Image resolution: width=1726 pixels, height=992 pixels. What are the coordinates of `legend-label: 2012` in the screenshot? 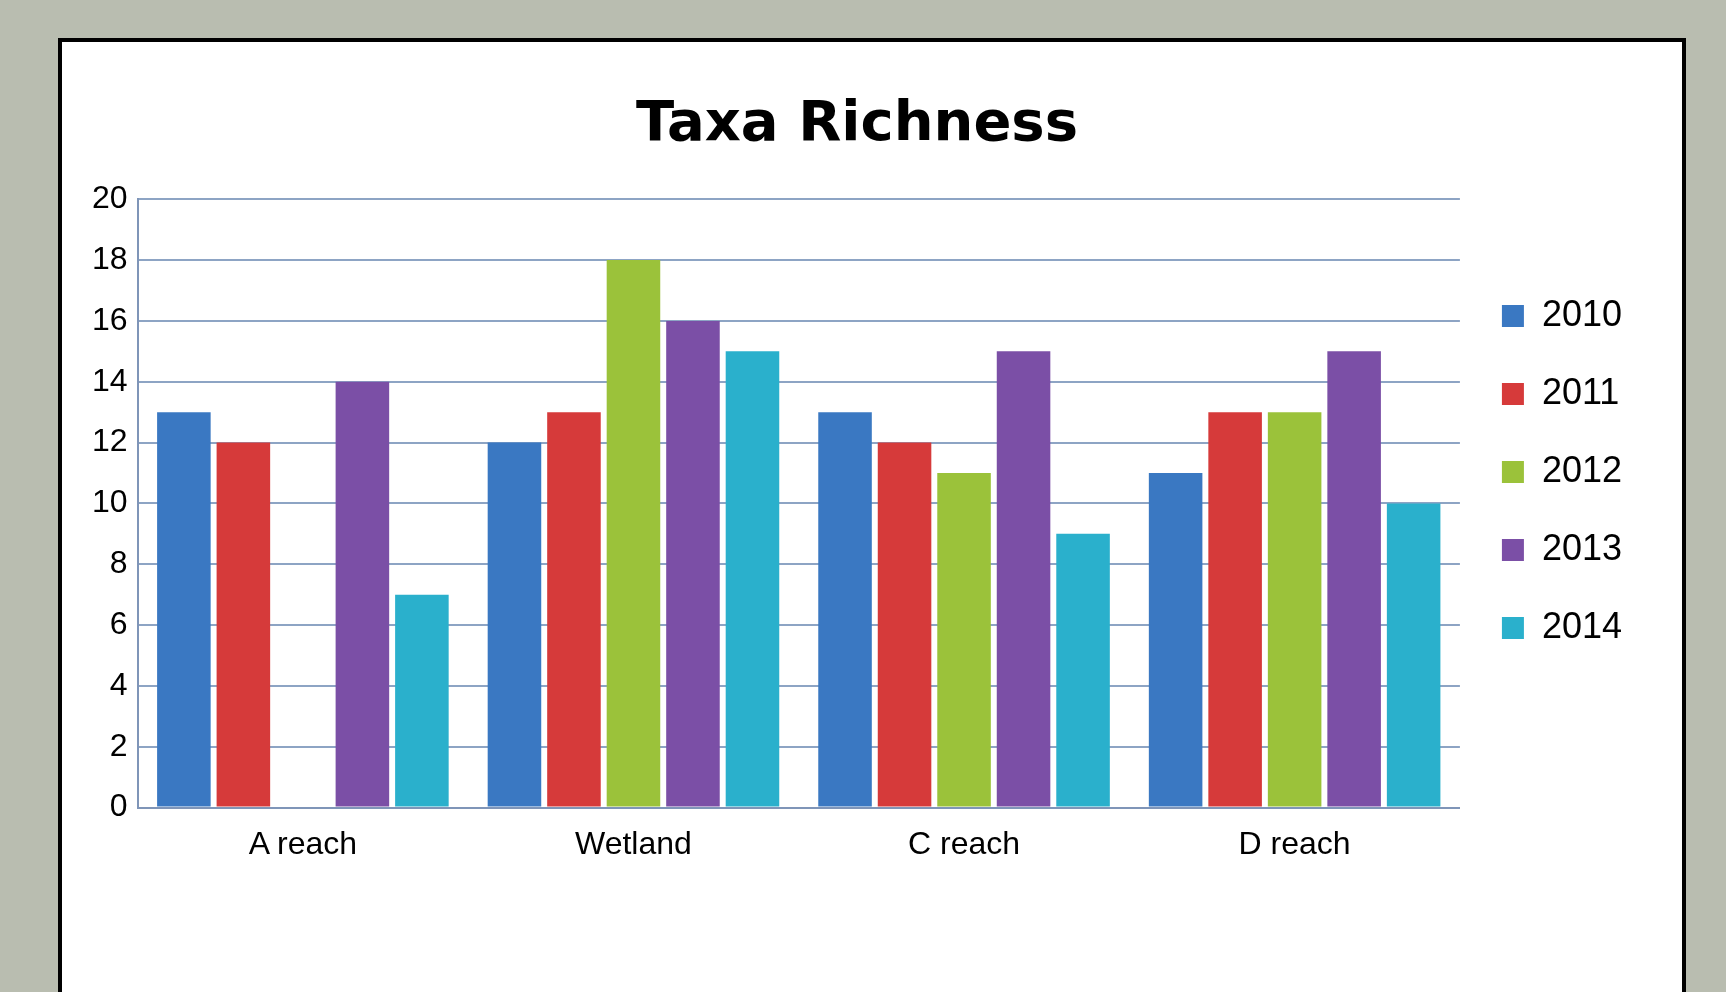 It's located at (1582, 469).